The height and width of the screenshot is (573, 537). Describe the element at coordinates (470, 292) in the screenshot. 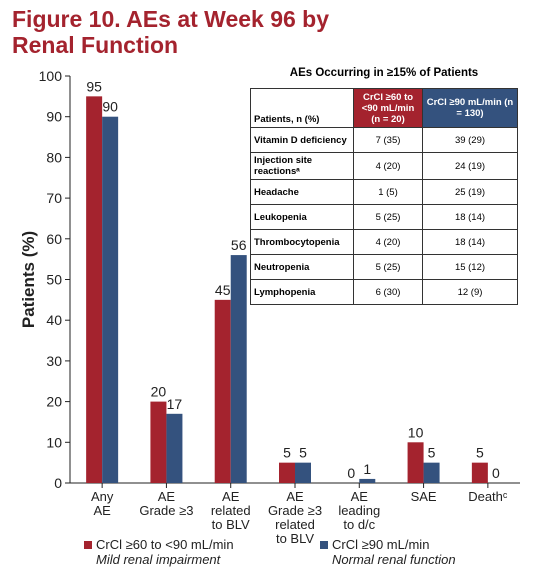

I see `table-cell: 12 (9)` at that location.